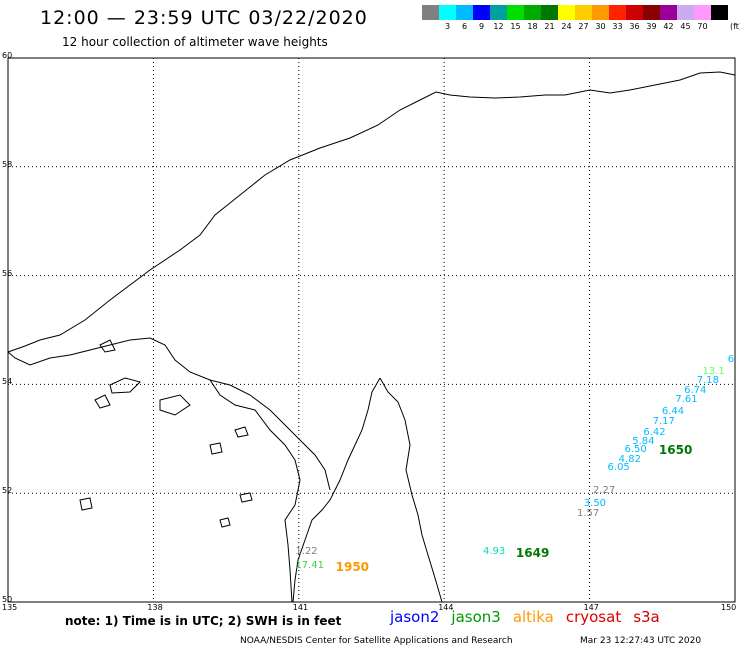 This screenshot has height=650, width=740. What do you see at coordinates (447, 18) in the screenshot?
I see `scale-swatch: 3` at bounding box center [447, 18].